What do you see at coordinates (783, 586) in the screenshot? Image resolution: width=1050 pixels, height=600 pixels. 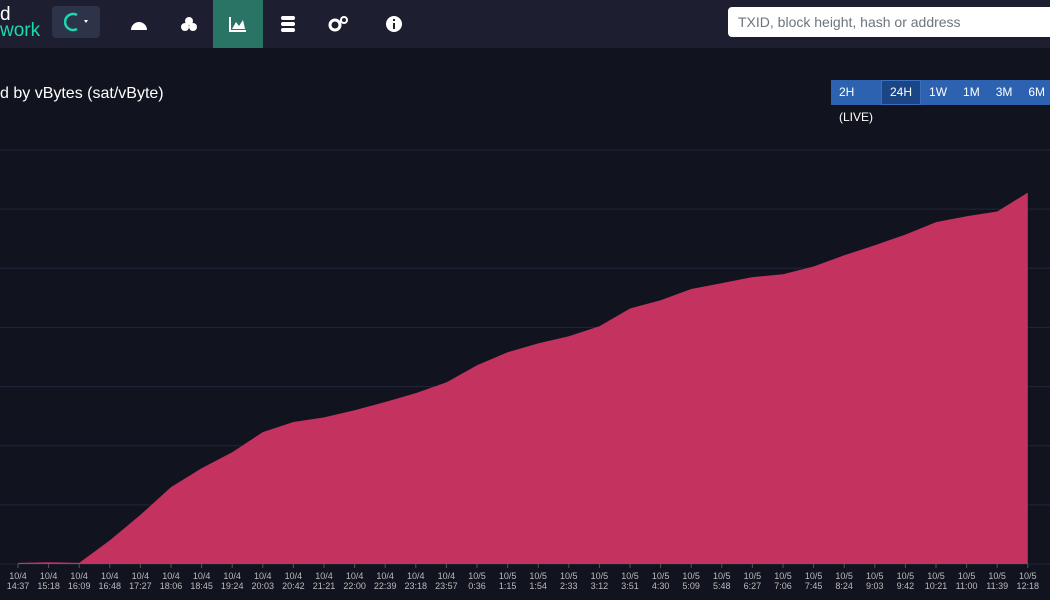 I see `x-tick-label: 7:06` at bounding box center [783, 586].